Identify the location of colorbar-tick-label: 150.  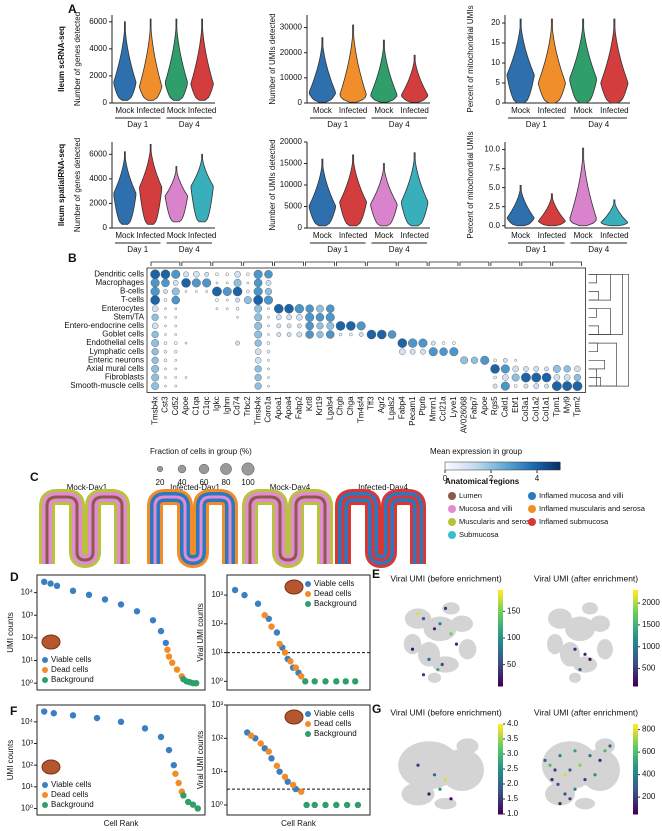
(514, 610).